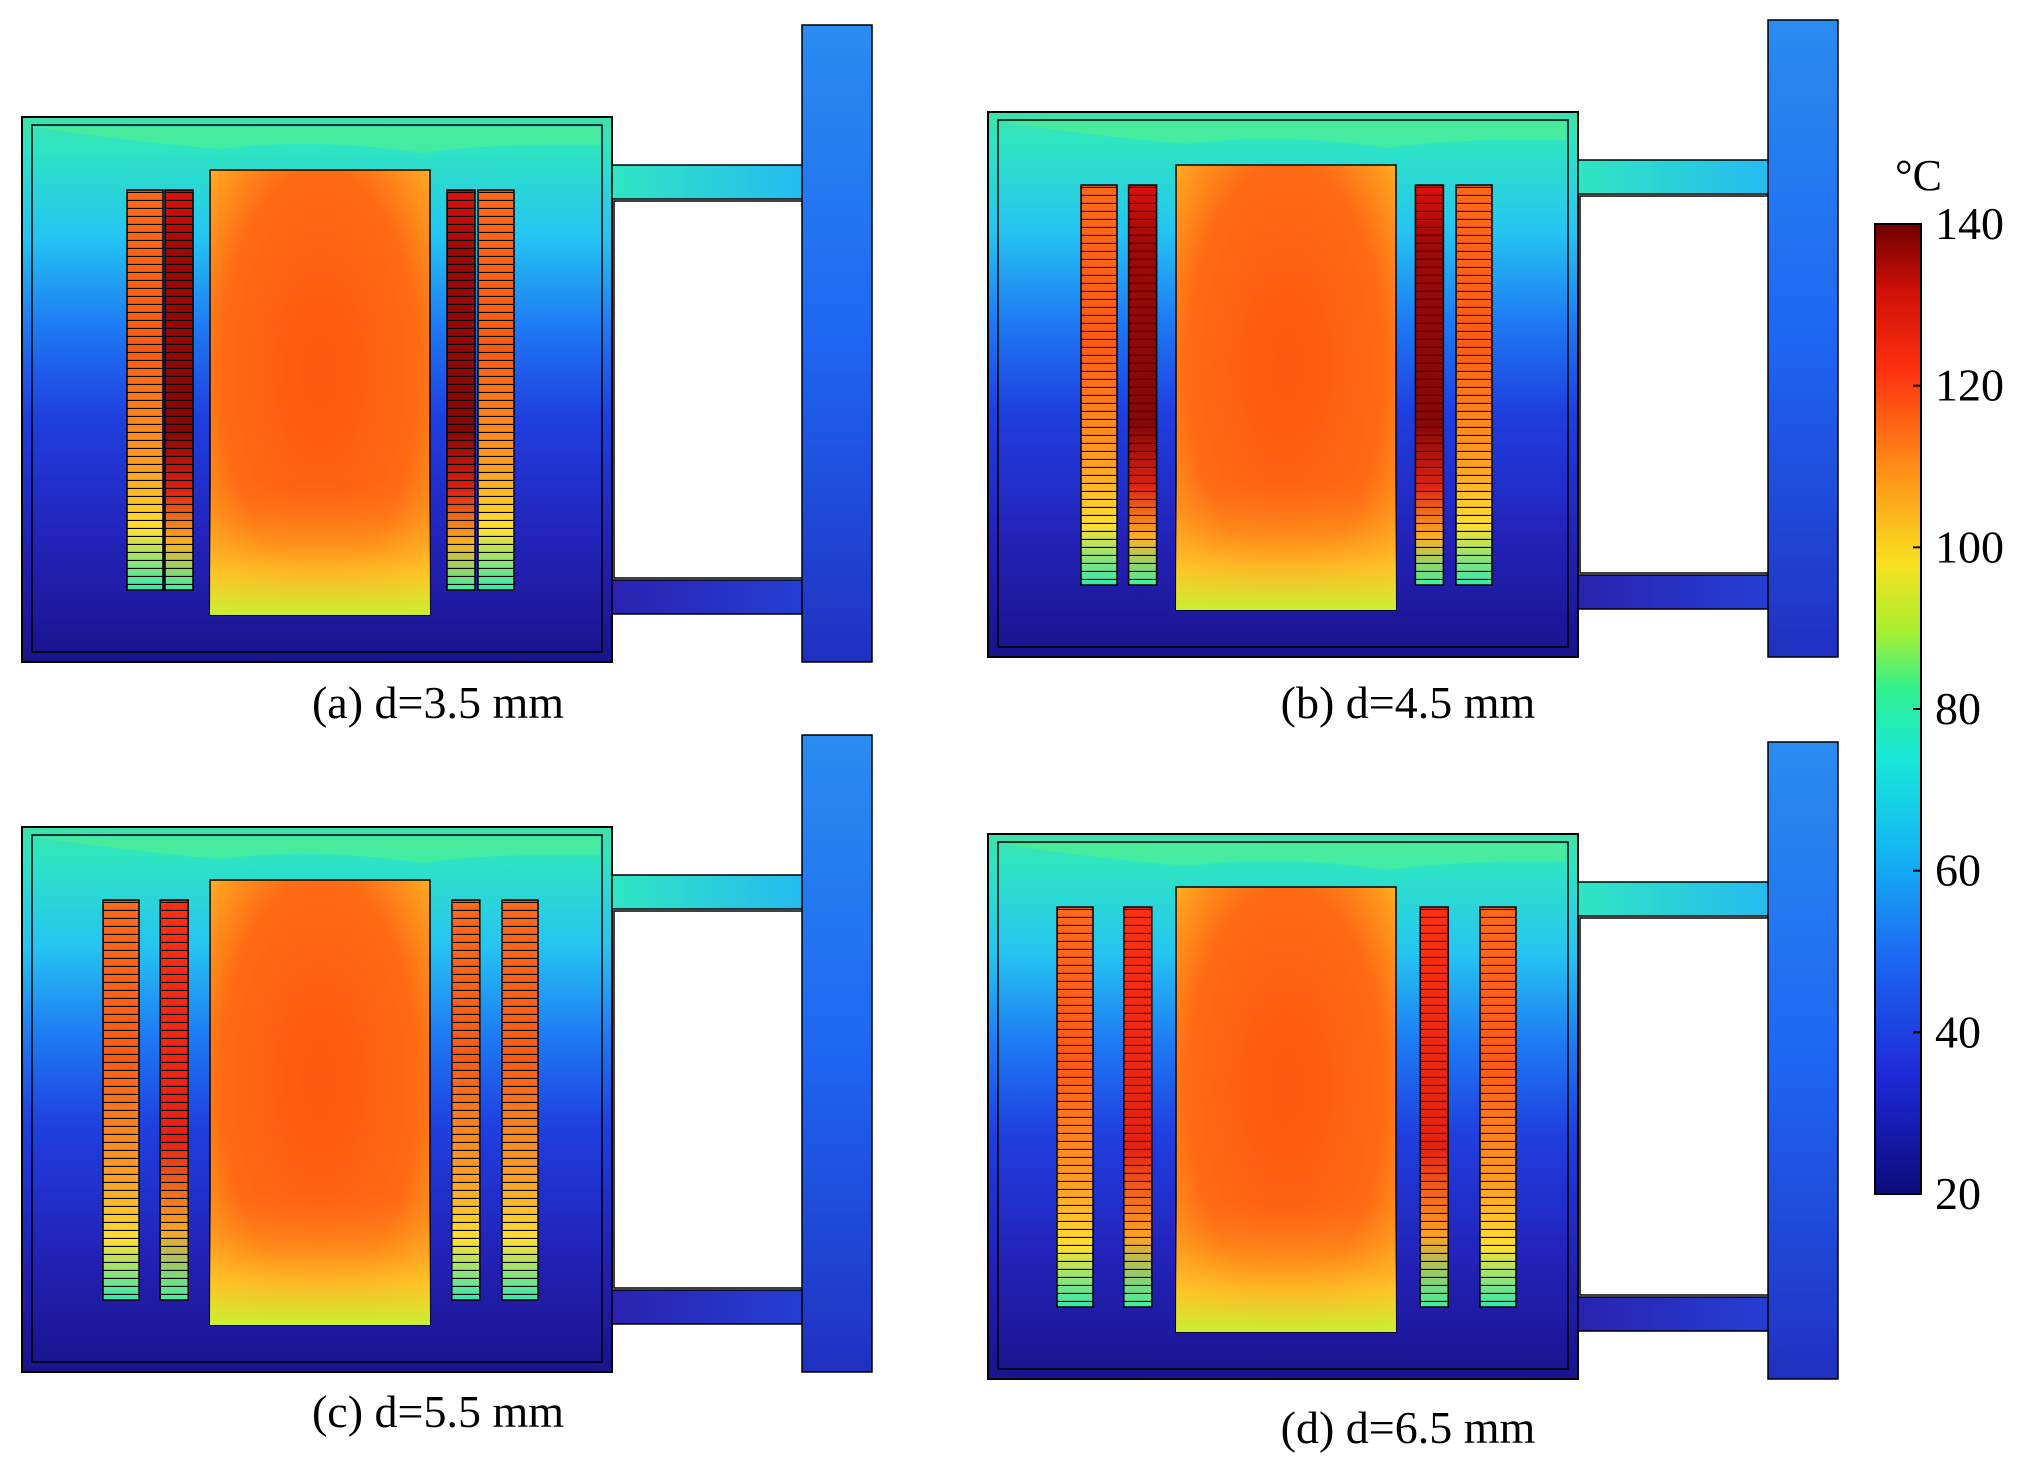  I want to click on colorbar-tick-label: 60, so click(1958, 870).